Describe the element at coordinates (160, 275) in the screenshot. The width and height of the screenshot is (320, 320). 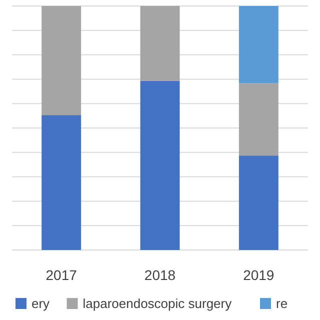
I see `x-tick-label: 2018` at that location.